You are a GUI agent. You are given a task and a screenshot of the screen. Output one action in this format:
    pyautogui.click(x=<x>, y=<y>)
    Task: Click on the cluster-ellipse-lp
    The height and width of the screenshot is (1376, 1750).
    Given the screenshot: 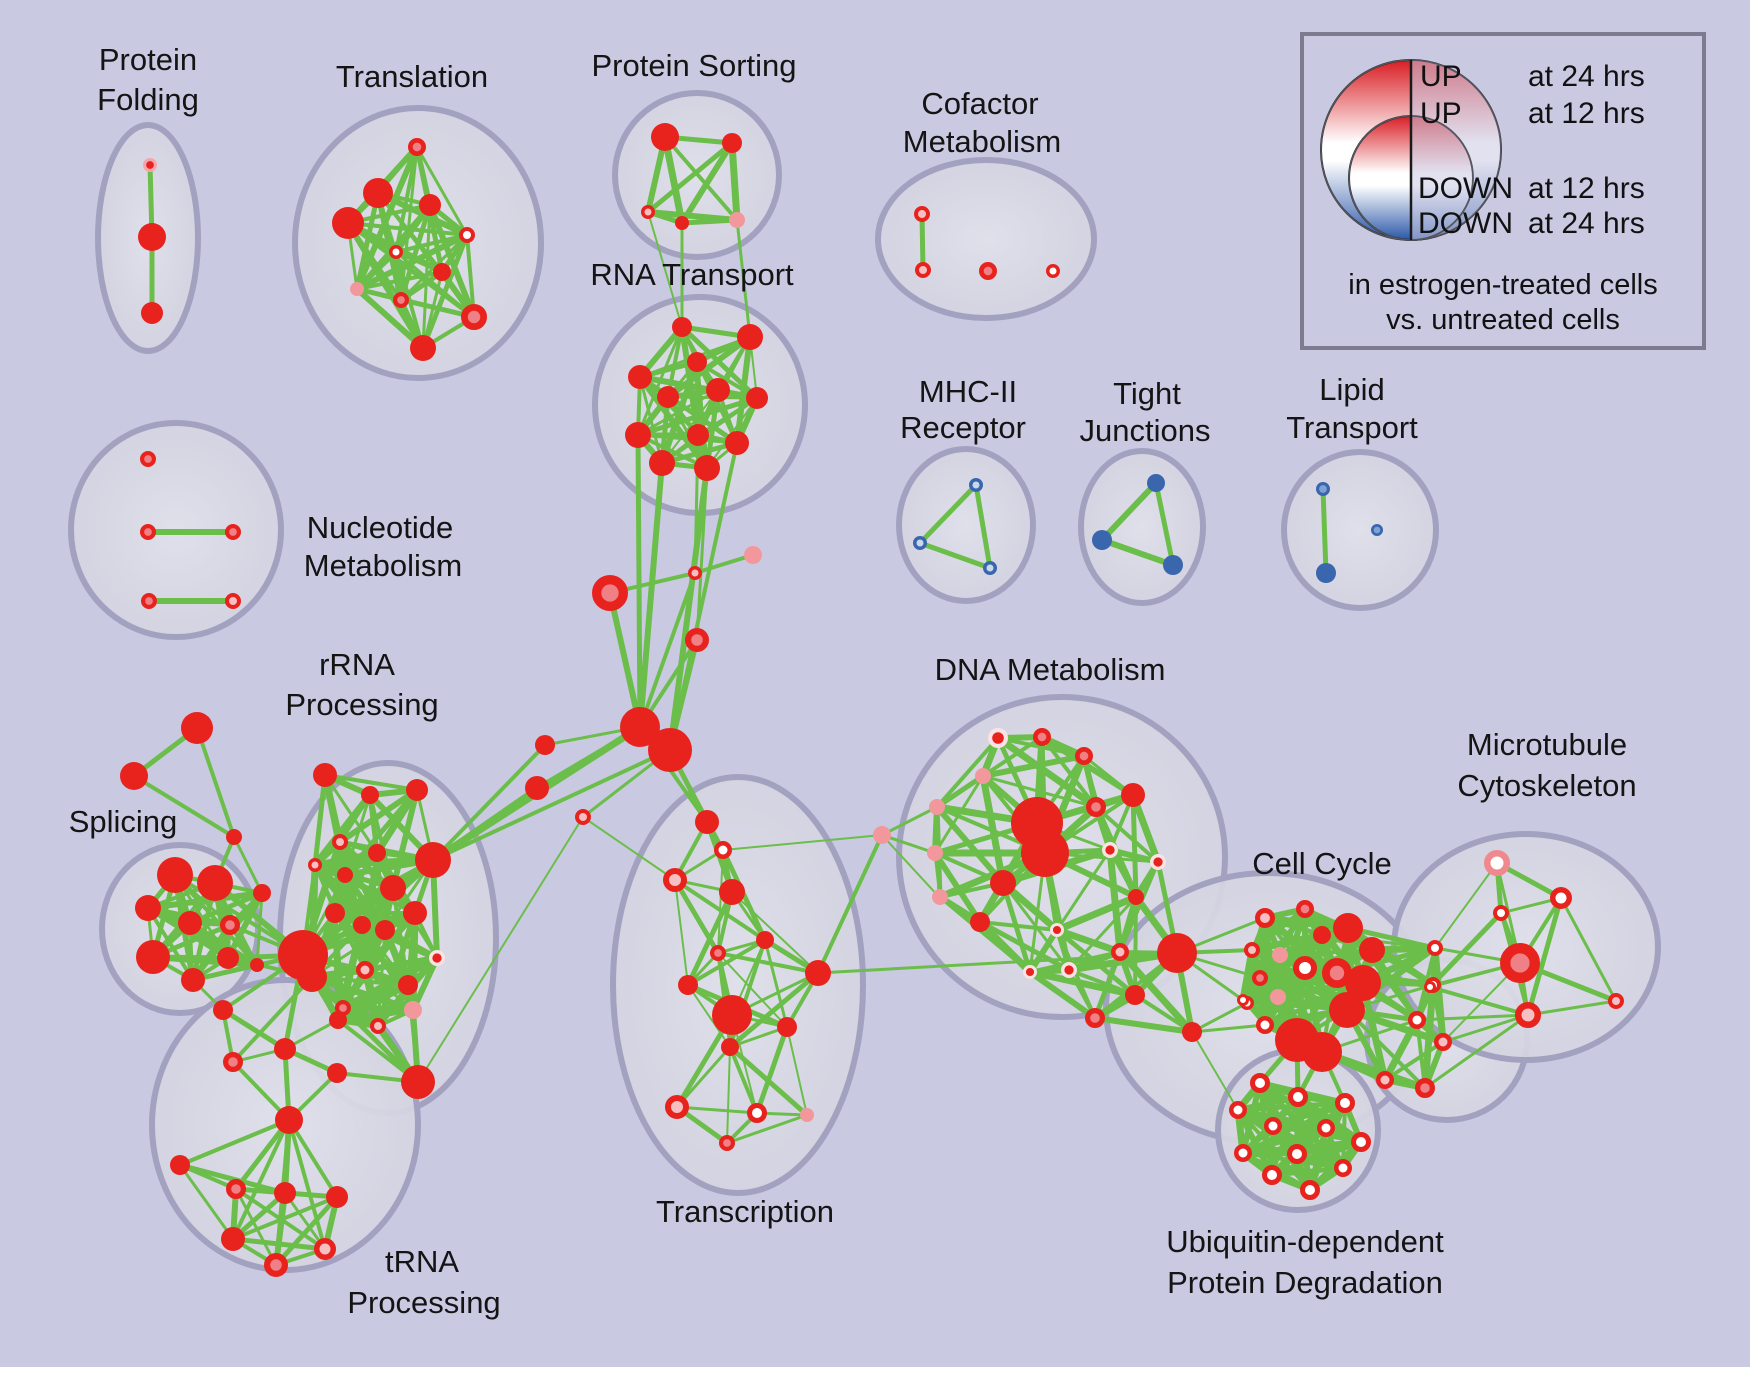 What is the action you would take?
    pyautogui.click(x=1360, y=530)
    